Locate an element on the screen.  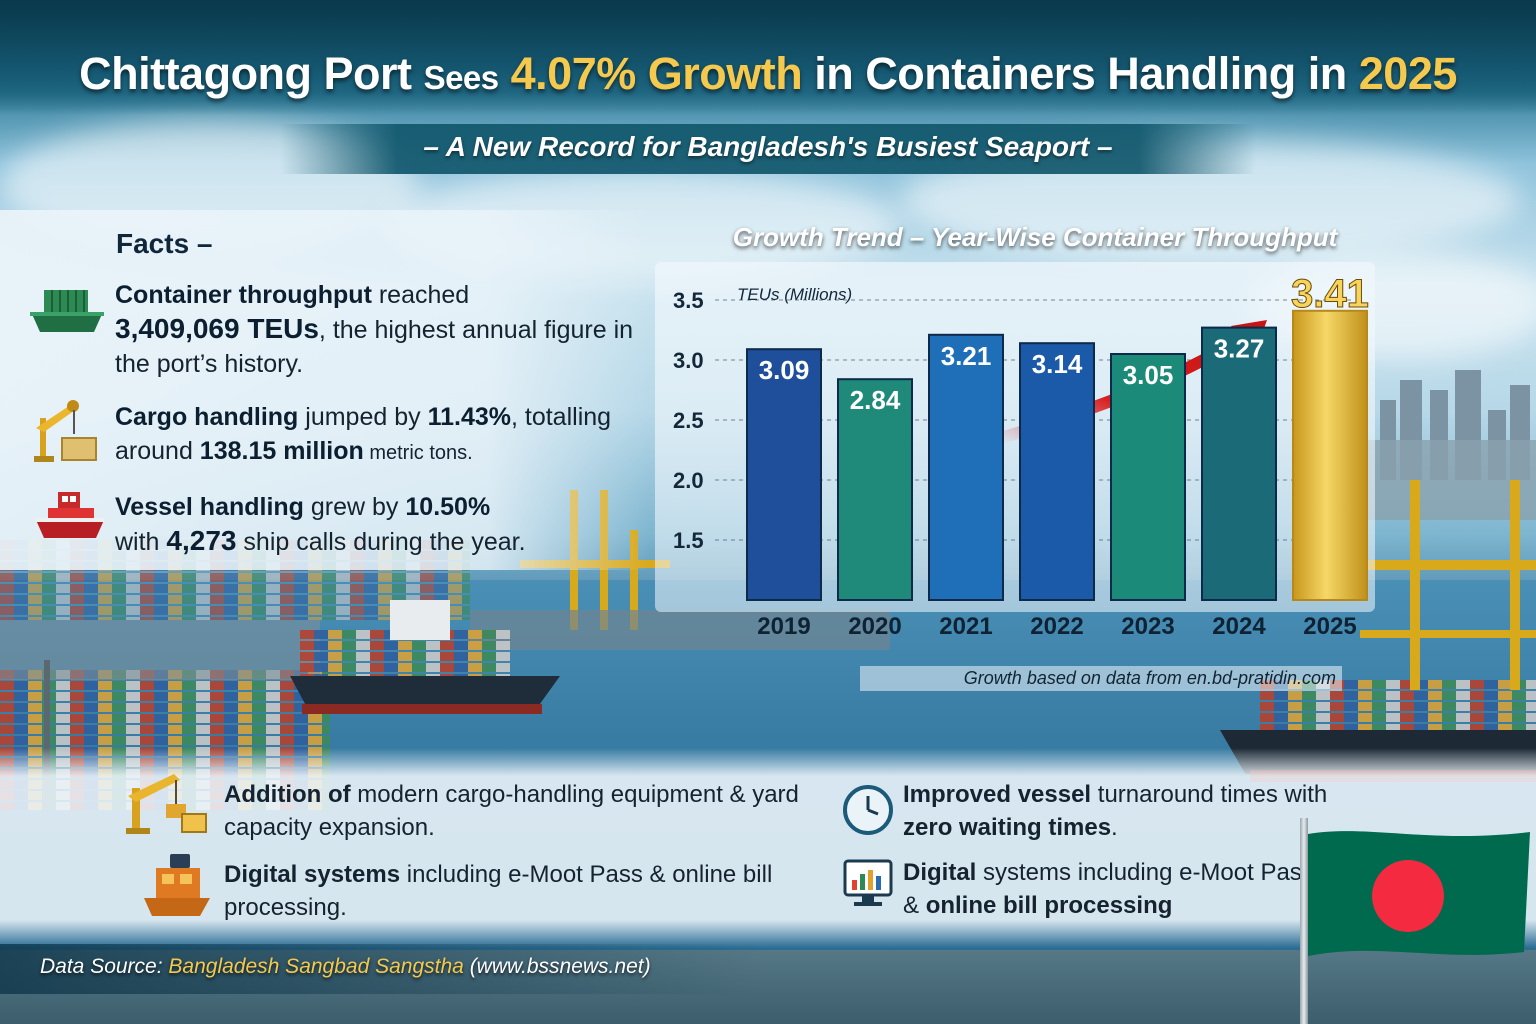
fact-value: 138.15 million is located at coordinates (281, 451).